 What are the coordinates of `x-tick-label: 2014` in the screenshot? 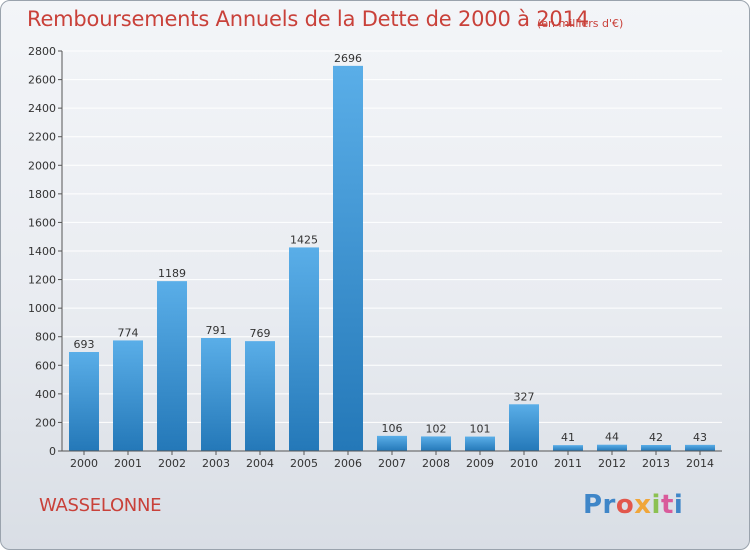 It's located at (700, 463).